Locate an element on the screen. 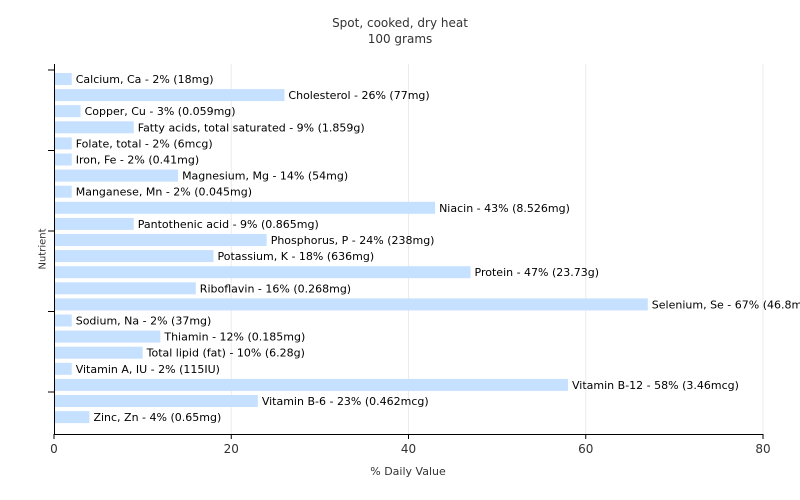 Image resolution: width=800 pixels, height=500 pixels. data-label: Magnesium, Mg - 14% (54mg) is located at coordinates (265, 176).